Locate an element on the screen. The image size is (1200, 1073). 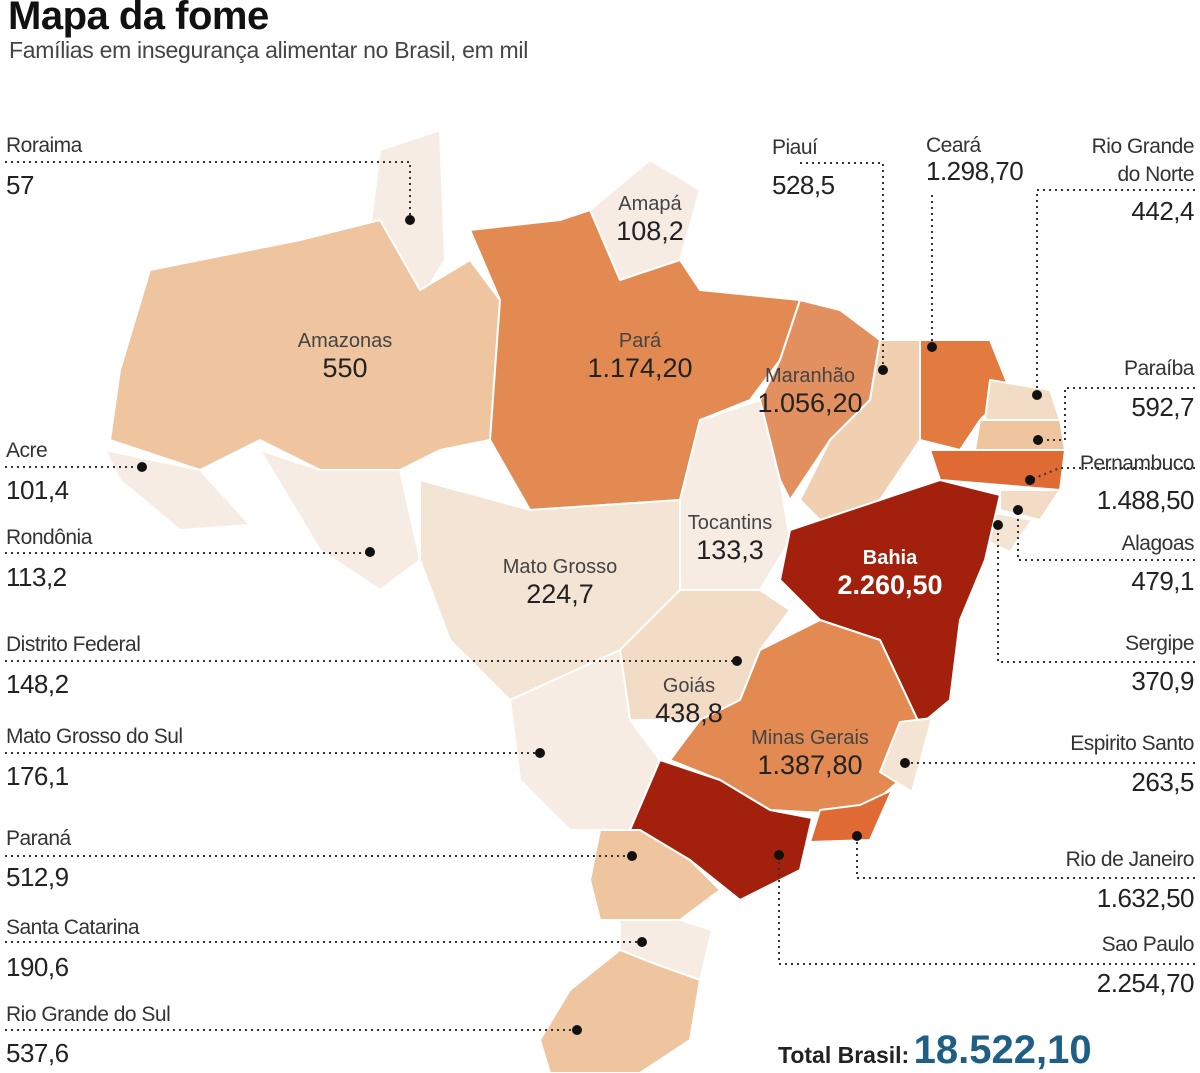
inlabel-amapa: Amapá 108,2 is located at coordinates (650, 220).